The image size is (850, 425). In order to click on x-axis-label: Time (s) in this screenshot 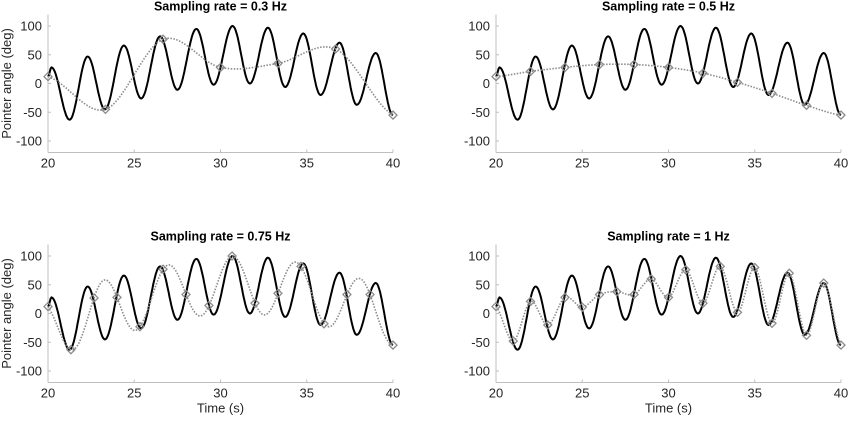, I will do `click(220, 408)`.